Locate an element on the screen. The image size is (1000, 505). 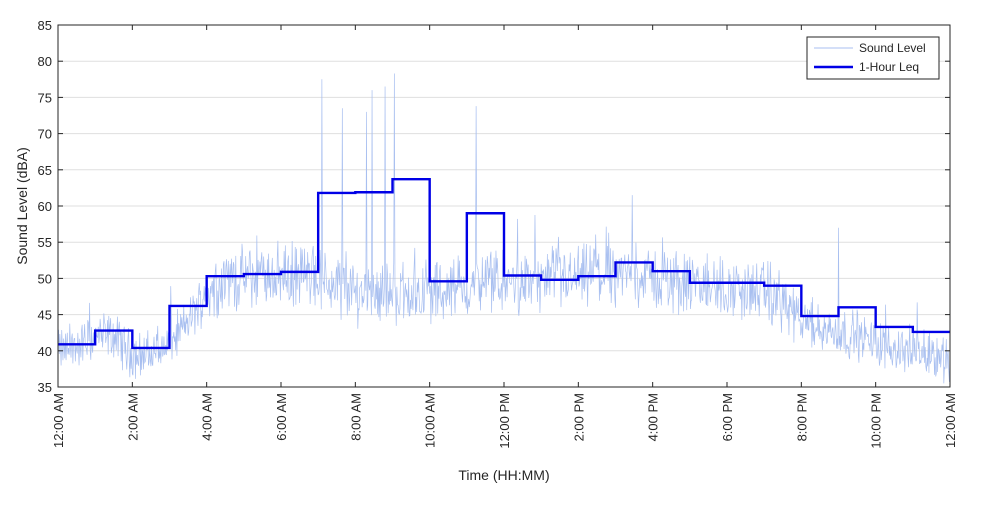
legend: Sound Level 1-Hour Leq is located at coordinates (873, 58).